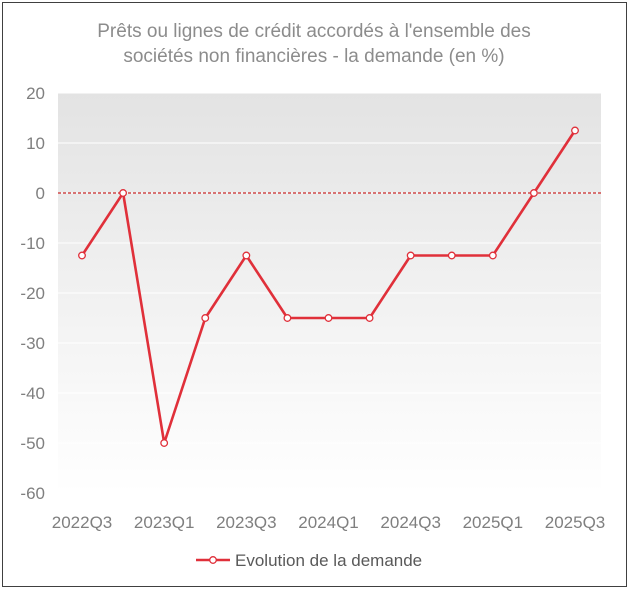 The width and height of the screenshot is (631, 591). Describe the element at coordinates (32, 243) in the screenshot. I see `y-tick-label: -10` at that location.